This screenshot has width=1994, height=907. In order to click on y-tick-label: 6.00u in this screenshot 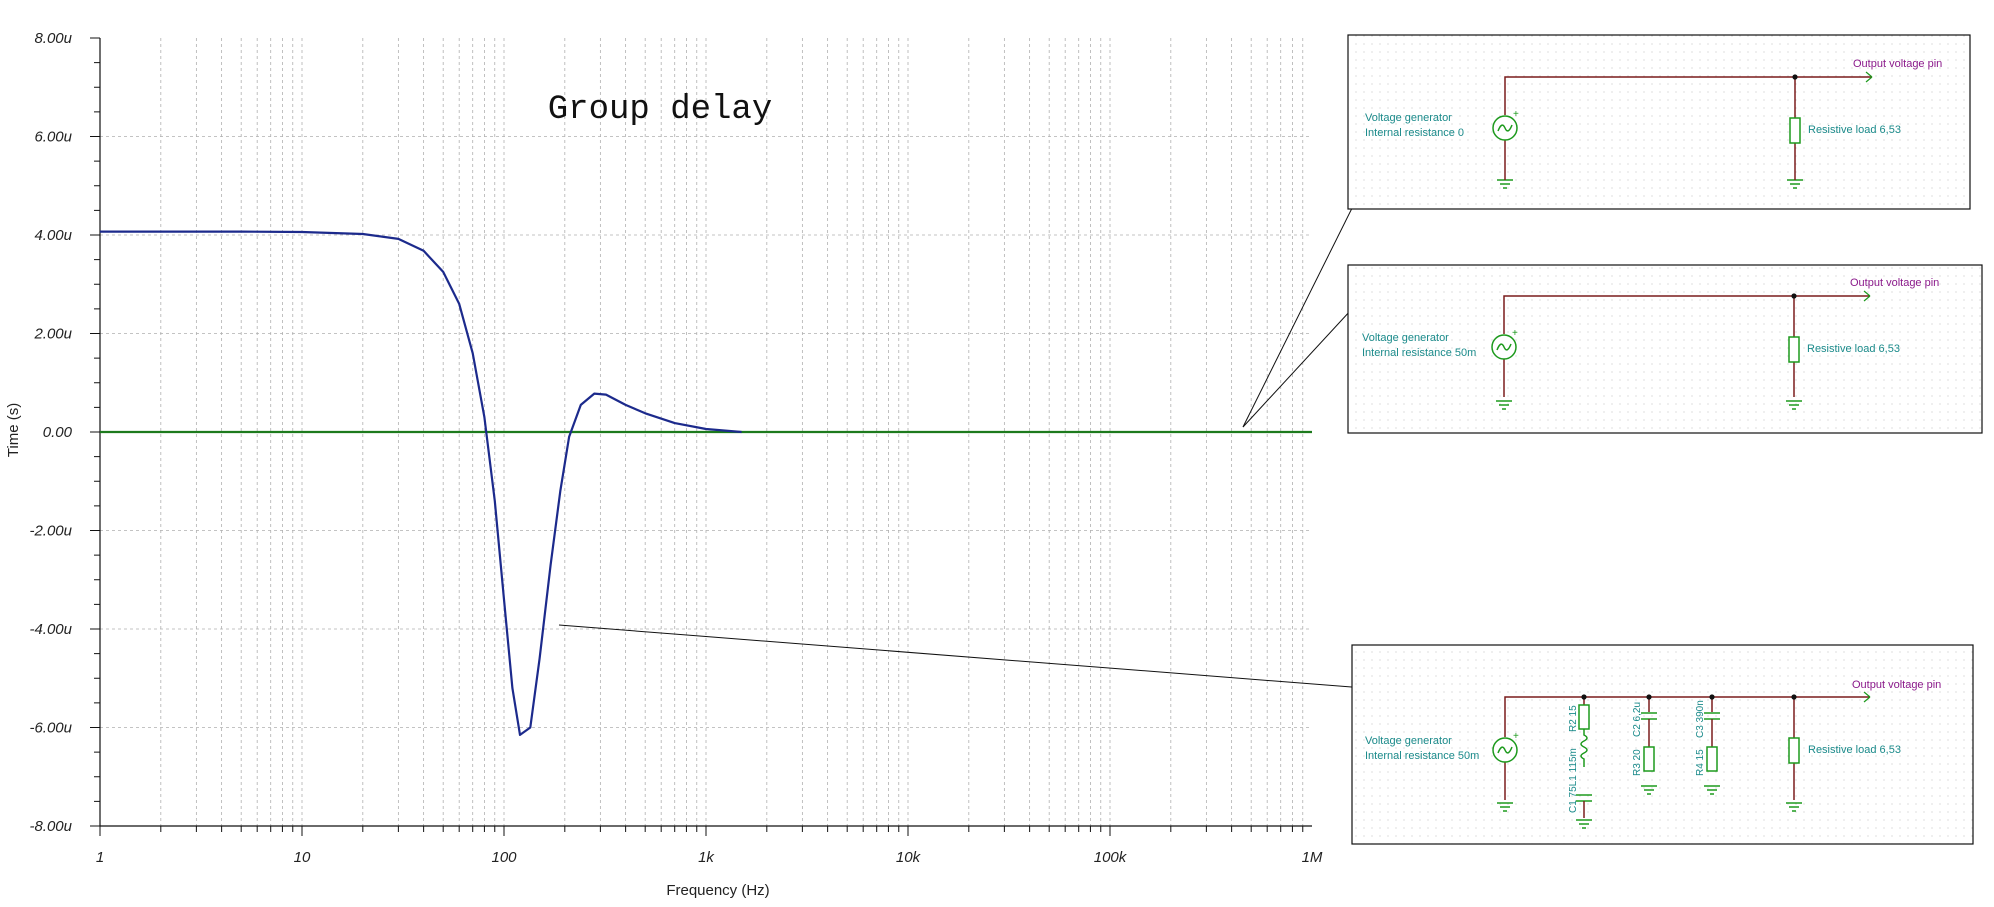, I will do `click(53, 137)`.